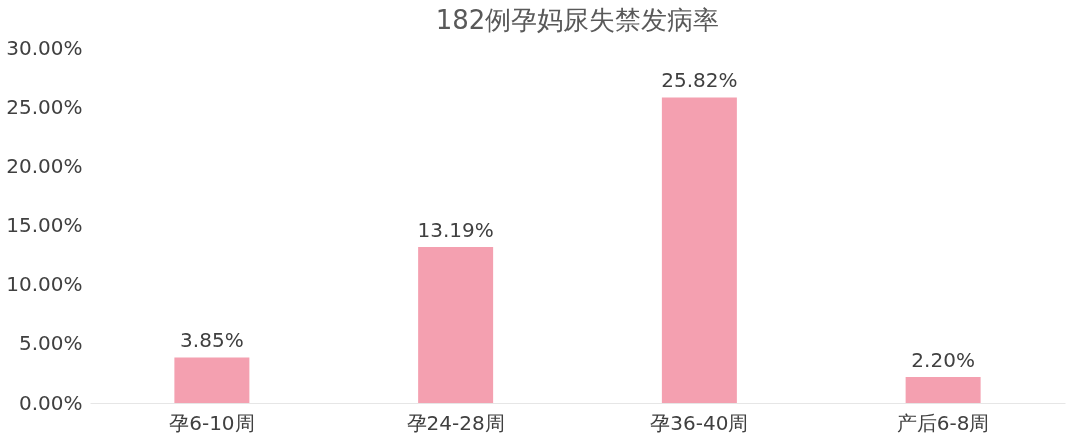 The height and width of the screenshot is (441, 1080). Describe the element at coordinates (44, 47) in the screenshot. I see `y-tick-label: 30.00%` at that location.